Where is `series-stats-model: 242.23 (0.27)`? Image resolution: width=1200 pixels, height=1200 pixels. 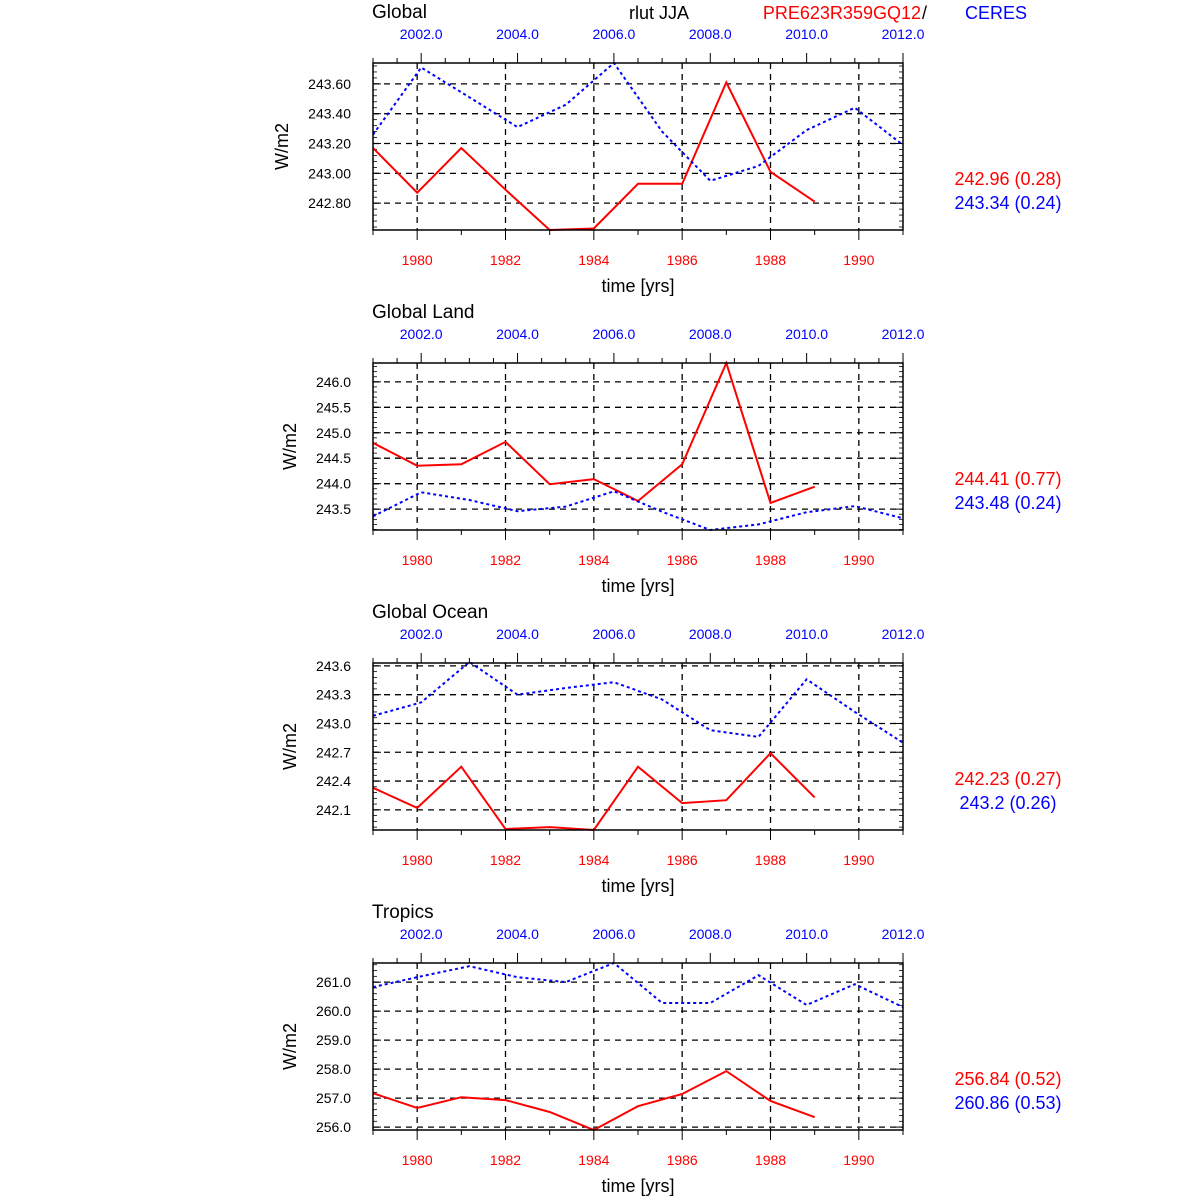
series-stats-model: 242.23 (0.27) is located at coordinates (1007, 779).